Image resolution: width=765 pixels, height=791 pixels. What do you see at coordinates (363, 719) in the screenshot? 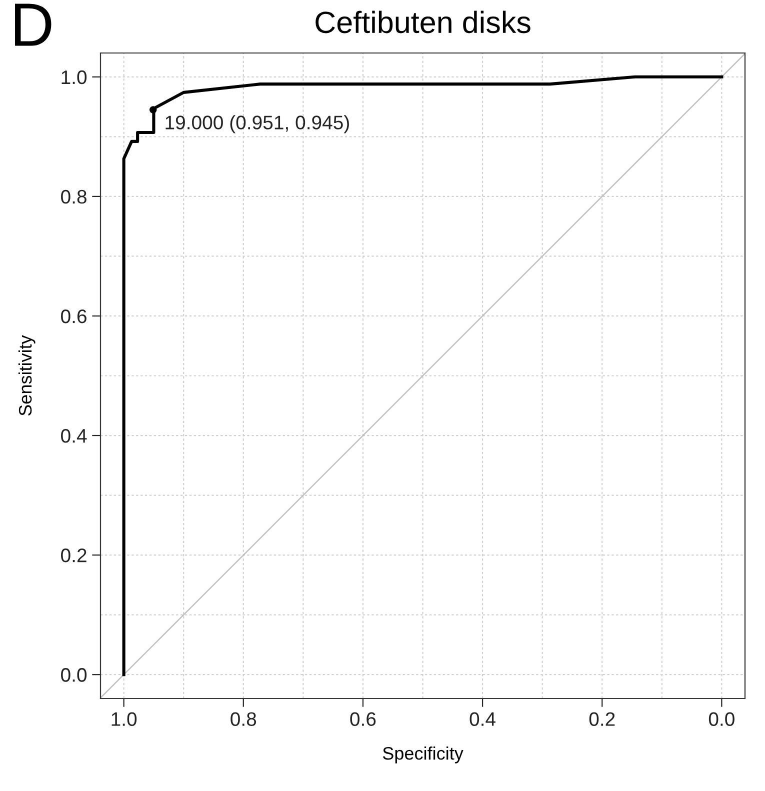
I see `x-tick-label: 0.6` at bounding box center [363, 719].